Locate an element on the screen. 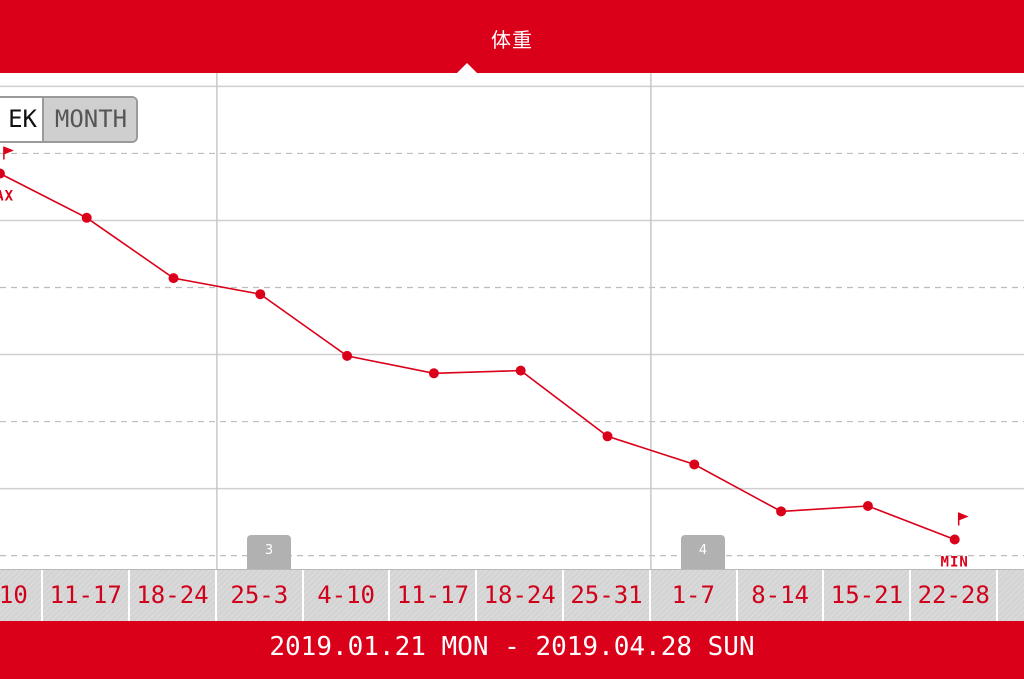 The image size is (1024, 679). week-toggle-label: EK is located at coordinates (22, 119).